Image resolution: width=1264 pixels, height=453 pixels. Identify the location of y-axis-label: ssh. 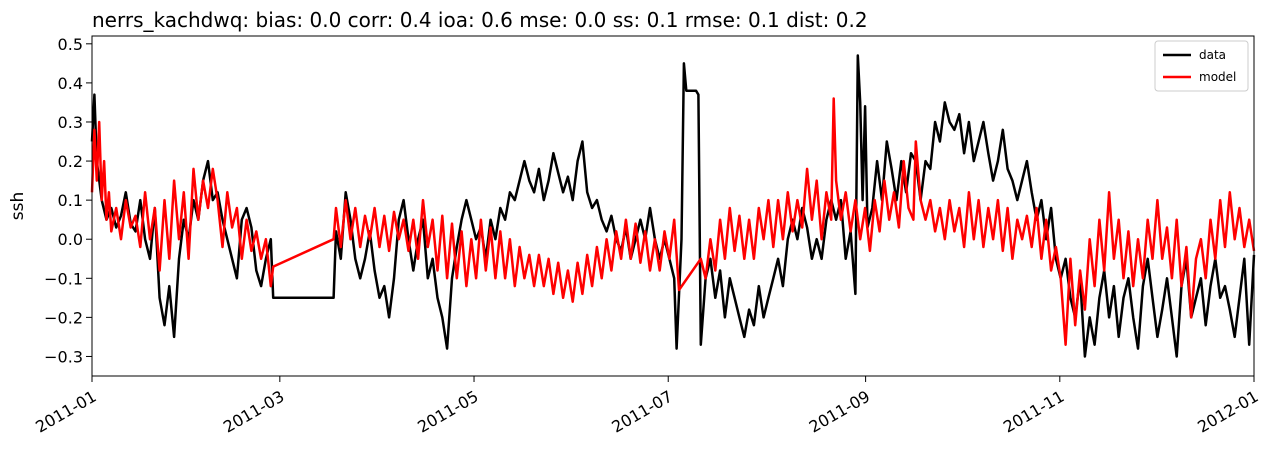
(18, 206).